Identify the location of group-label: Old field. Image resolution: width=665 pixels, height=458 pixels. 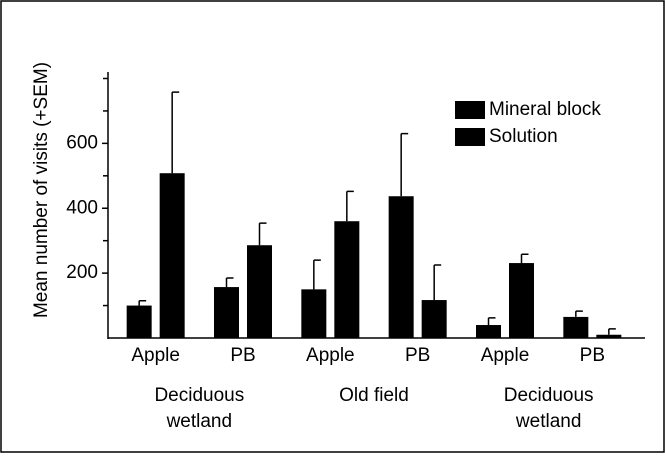
(374, 395).